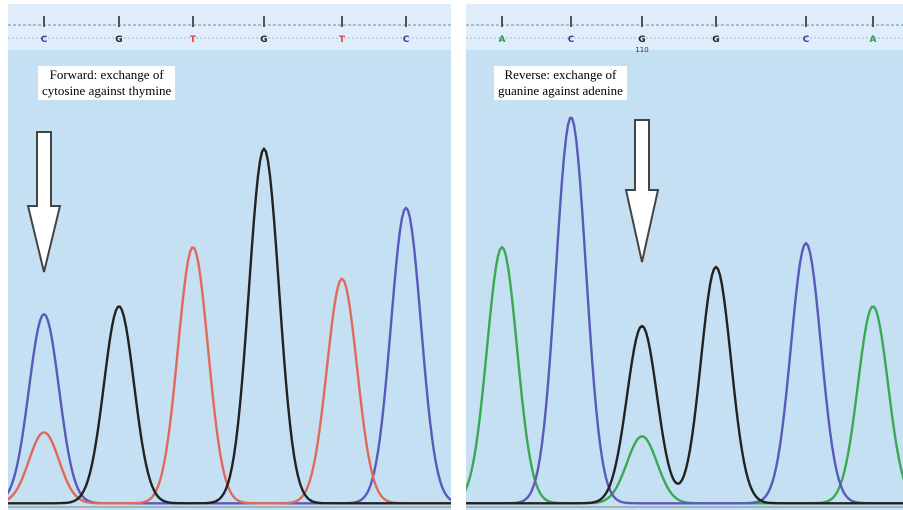  I want to click on reverse-annotation-line2: guanine against adenine, so click(560, 90).